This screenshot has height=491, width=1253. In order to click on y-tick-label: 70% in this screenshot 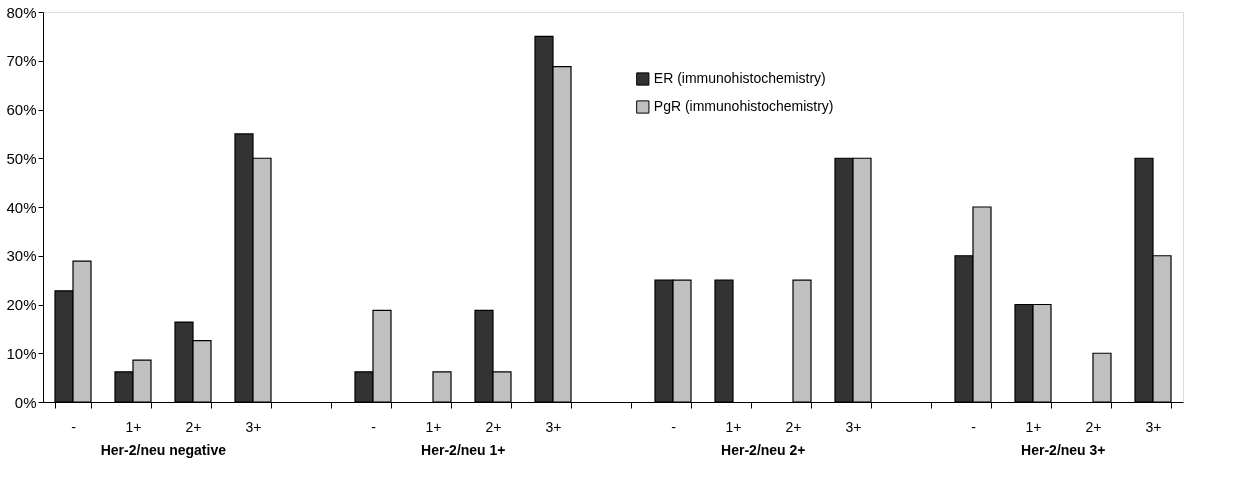, I will do `click(21, 61)`.